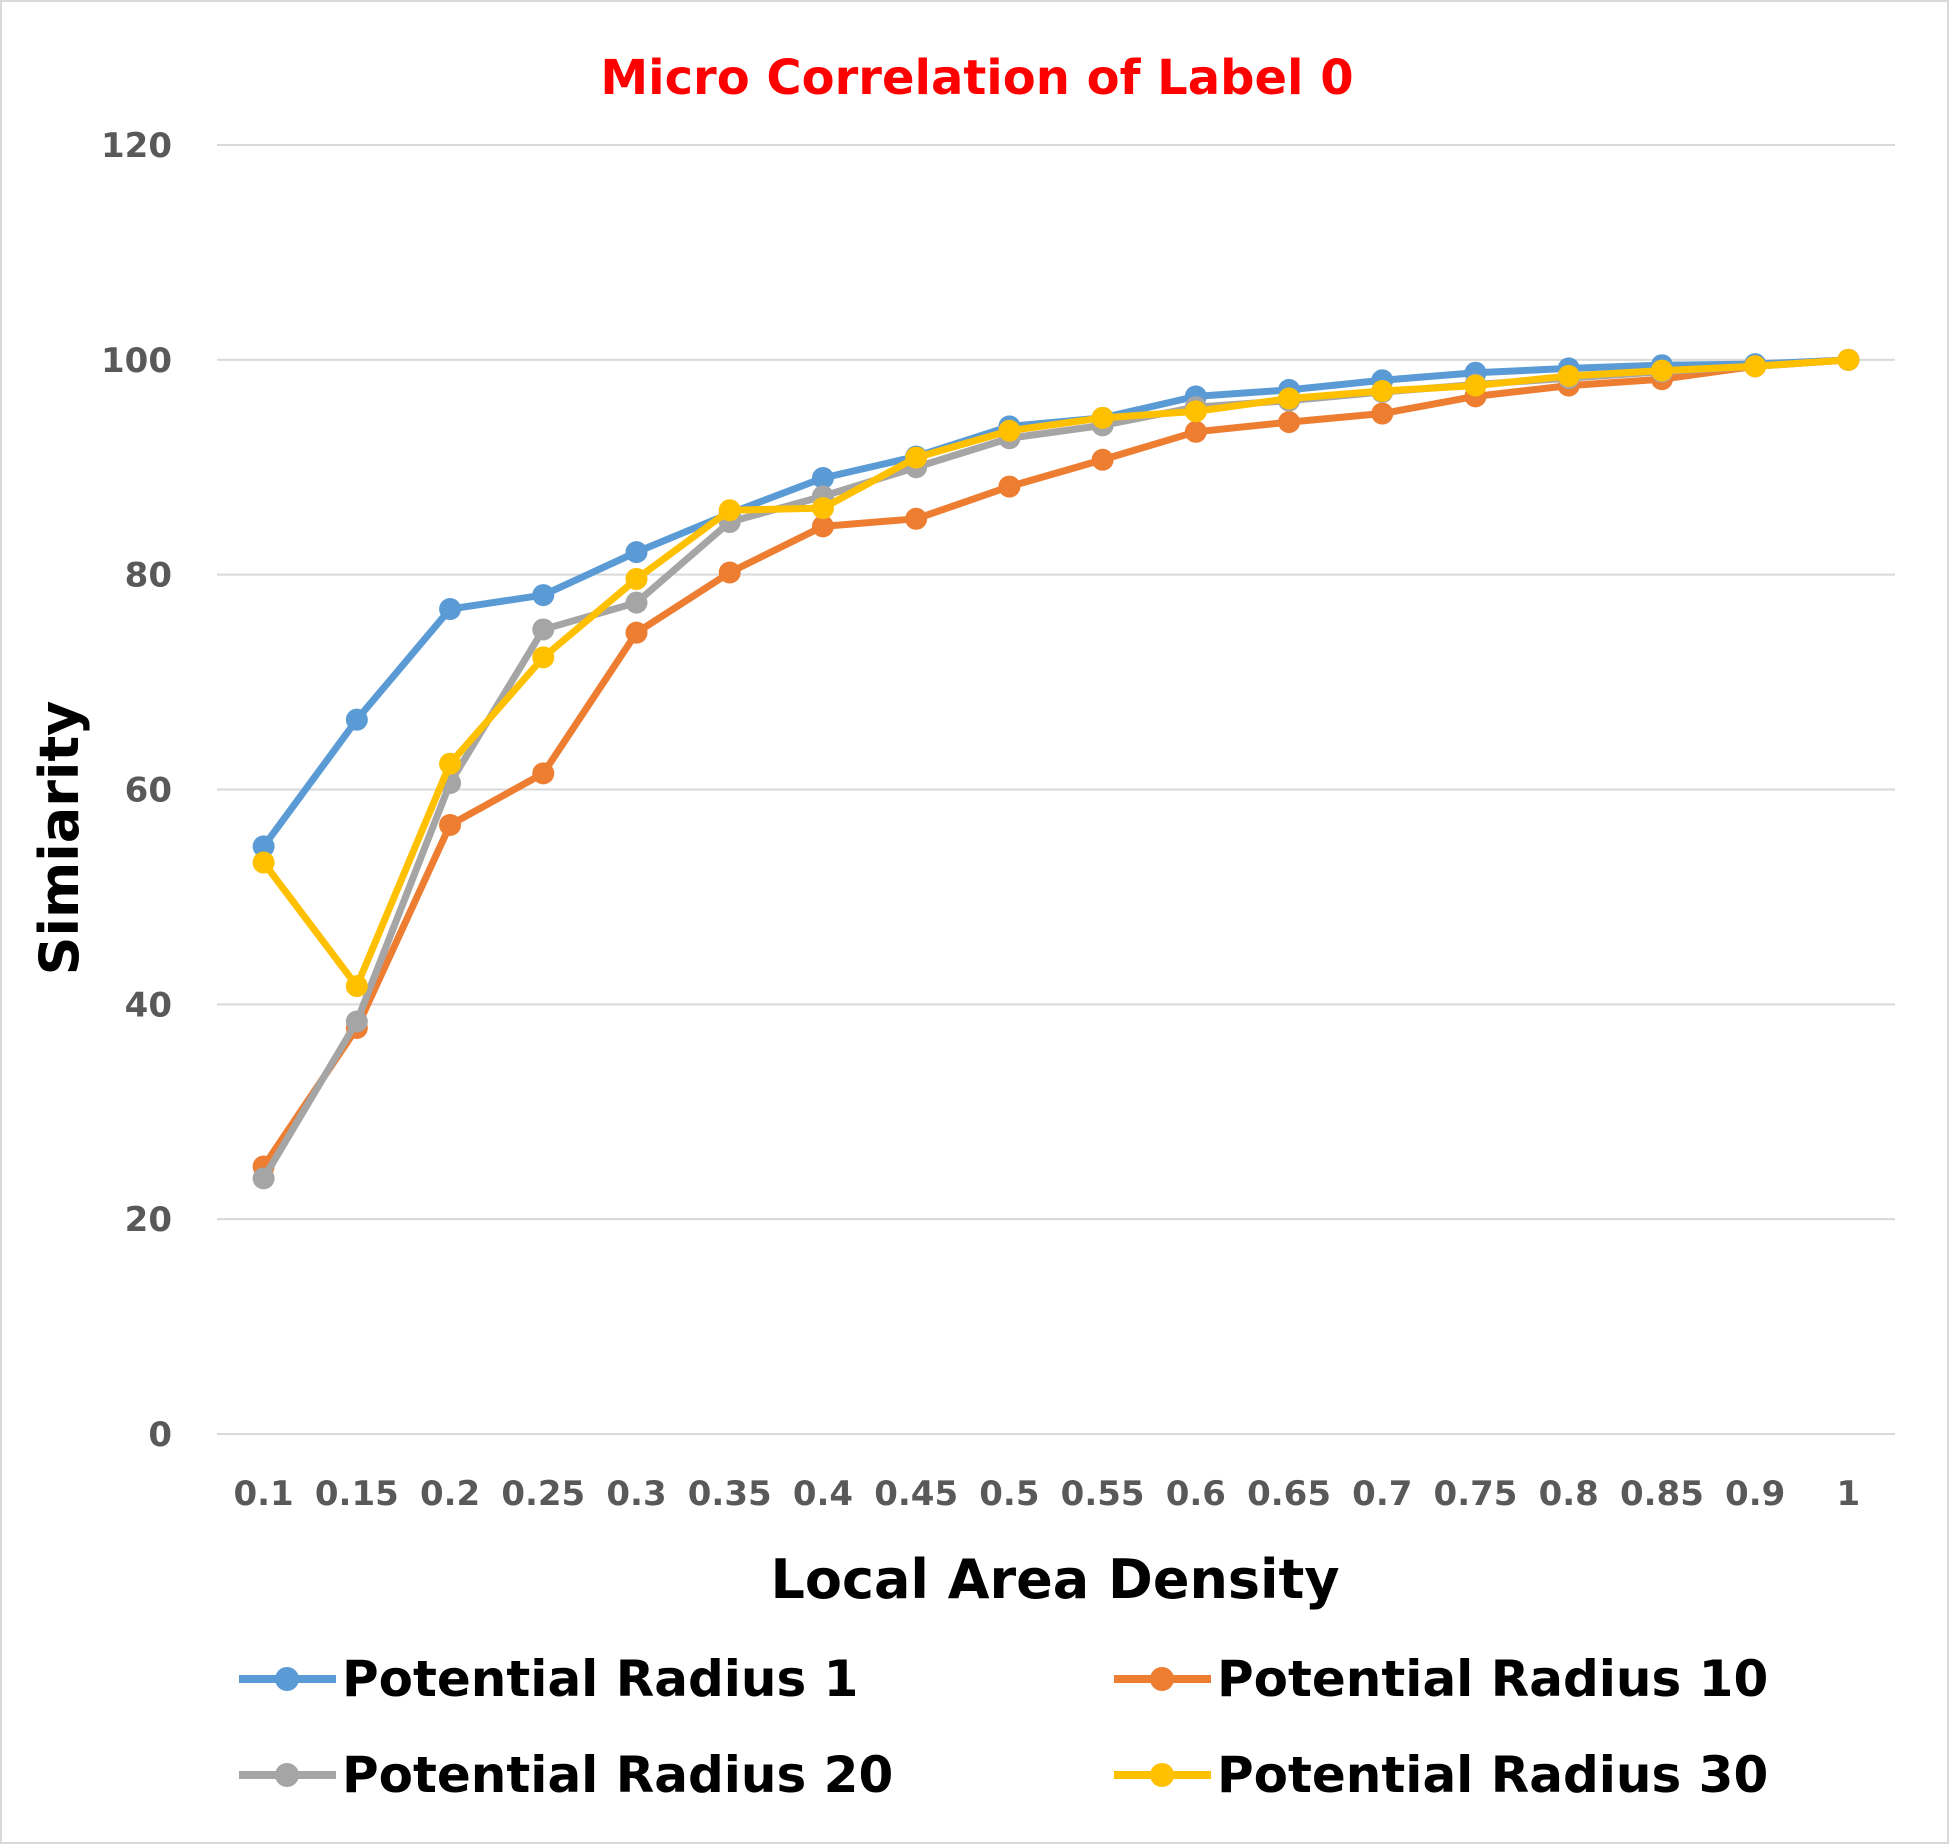 Image resolution: width=1949 pixels, height=1846 pixels. I want to click on chart-title: Micro Correlation of Label 0, so click(976, 78).